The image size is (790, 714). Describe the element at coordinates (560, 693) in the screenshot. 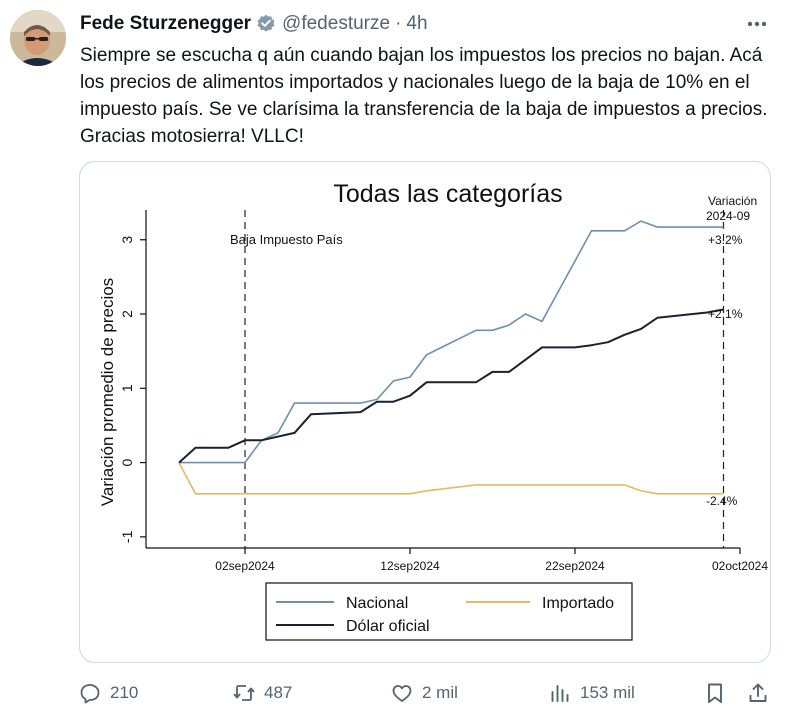

I see `views-icon` at that location.